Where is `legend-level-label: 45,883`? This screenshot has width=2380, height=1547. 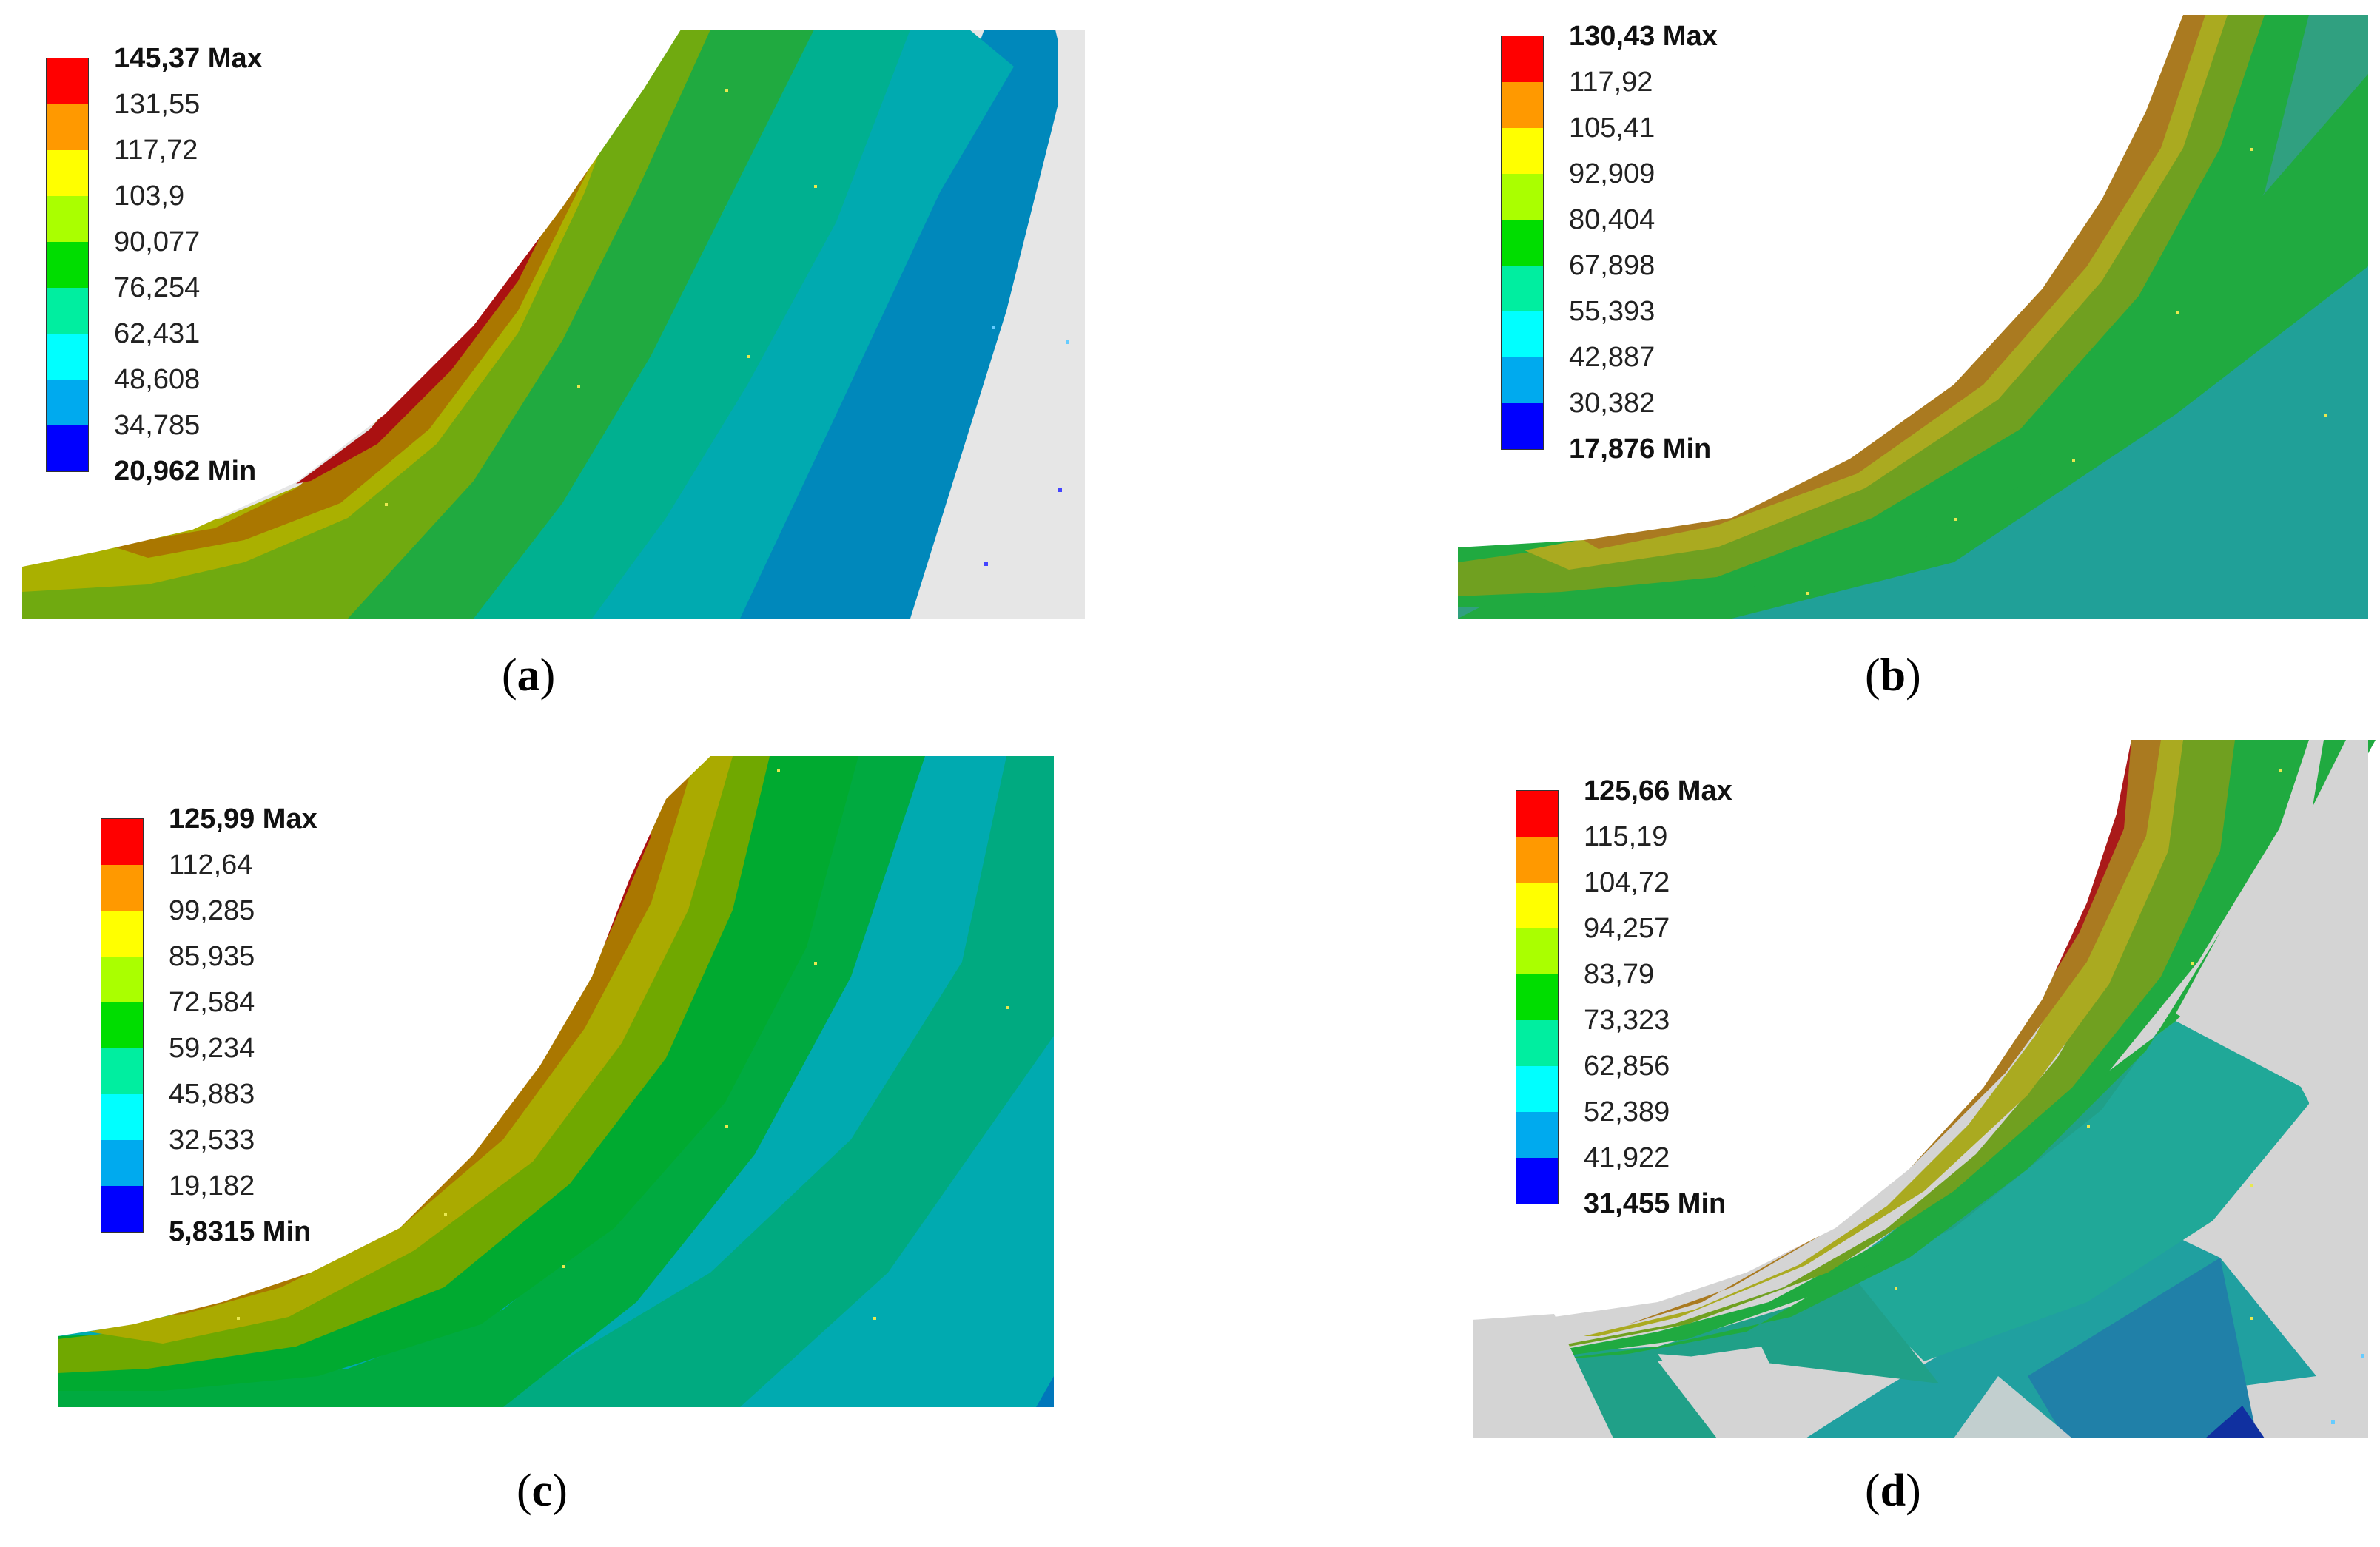 legend-level-label: 45,883 is located at coordinates (212, 1095).